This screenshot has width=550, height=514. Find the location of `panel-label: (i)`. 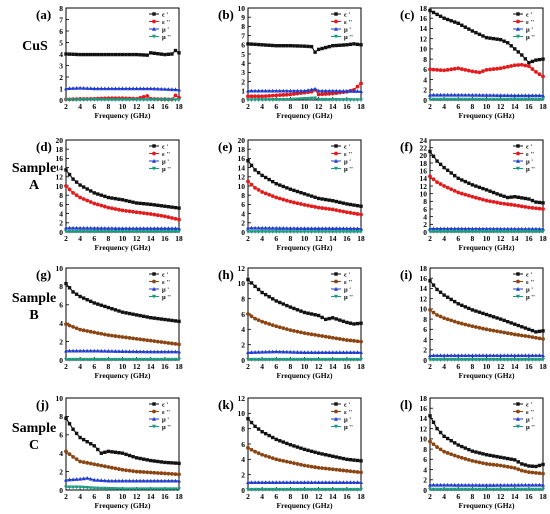

panel-label: (i) is located at coordinates (406, 274).